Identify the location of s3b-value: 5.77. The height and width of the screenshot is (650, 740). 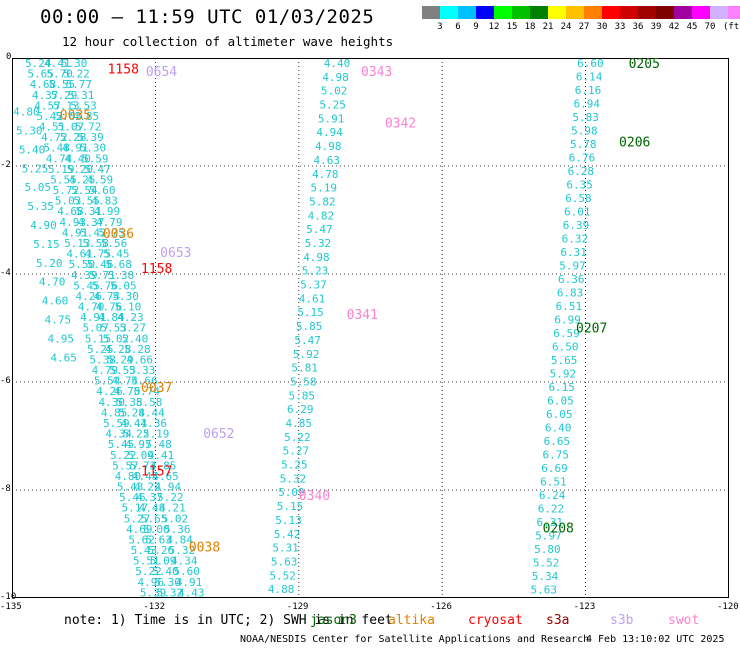
(79, 84).